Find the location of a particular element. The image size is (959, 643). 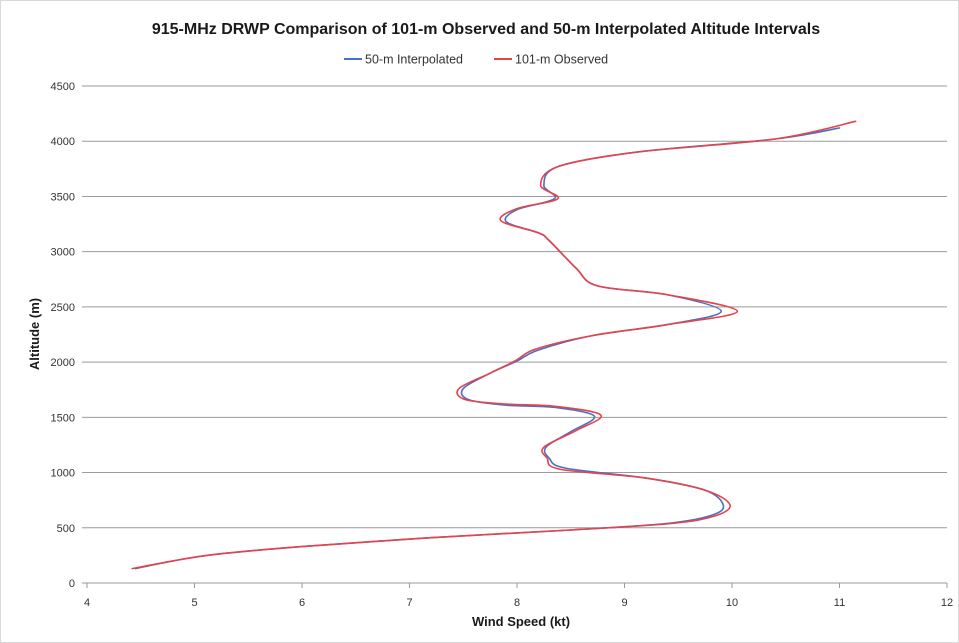

legend-label-observed: 101-m Observed is located at coordinates (561, 60).